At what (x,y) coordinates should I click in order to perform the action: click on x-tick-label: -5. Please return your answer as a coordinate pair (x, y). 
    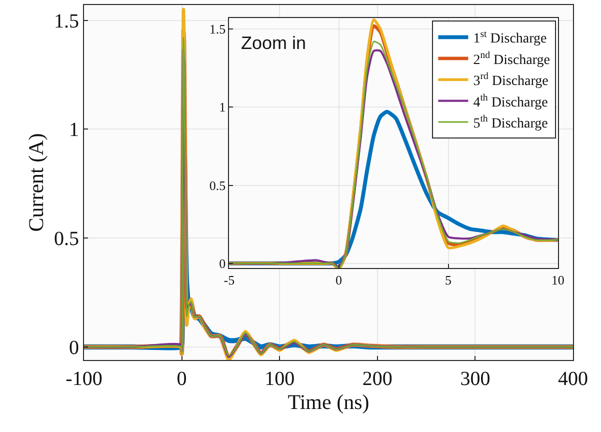
    Looking at the image, I should click on (229, 280).